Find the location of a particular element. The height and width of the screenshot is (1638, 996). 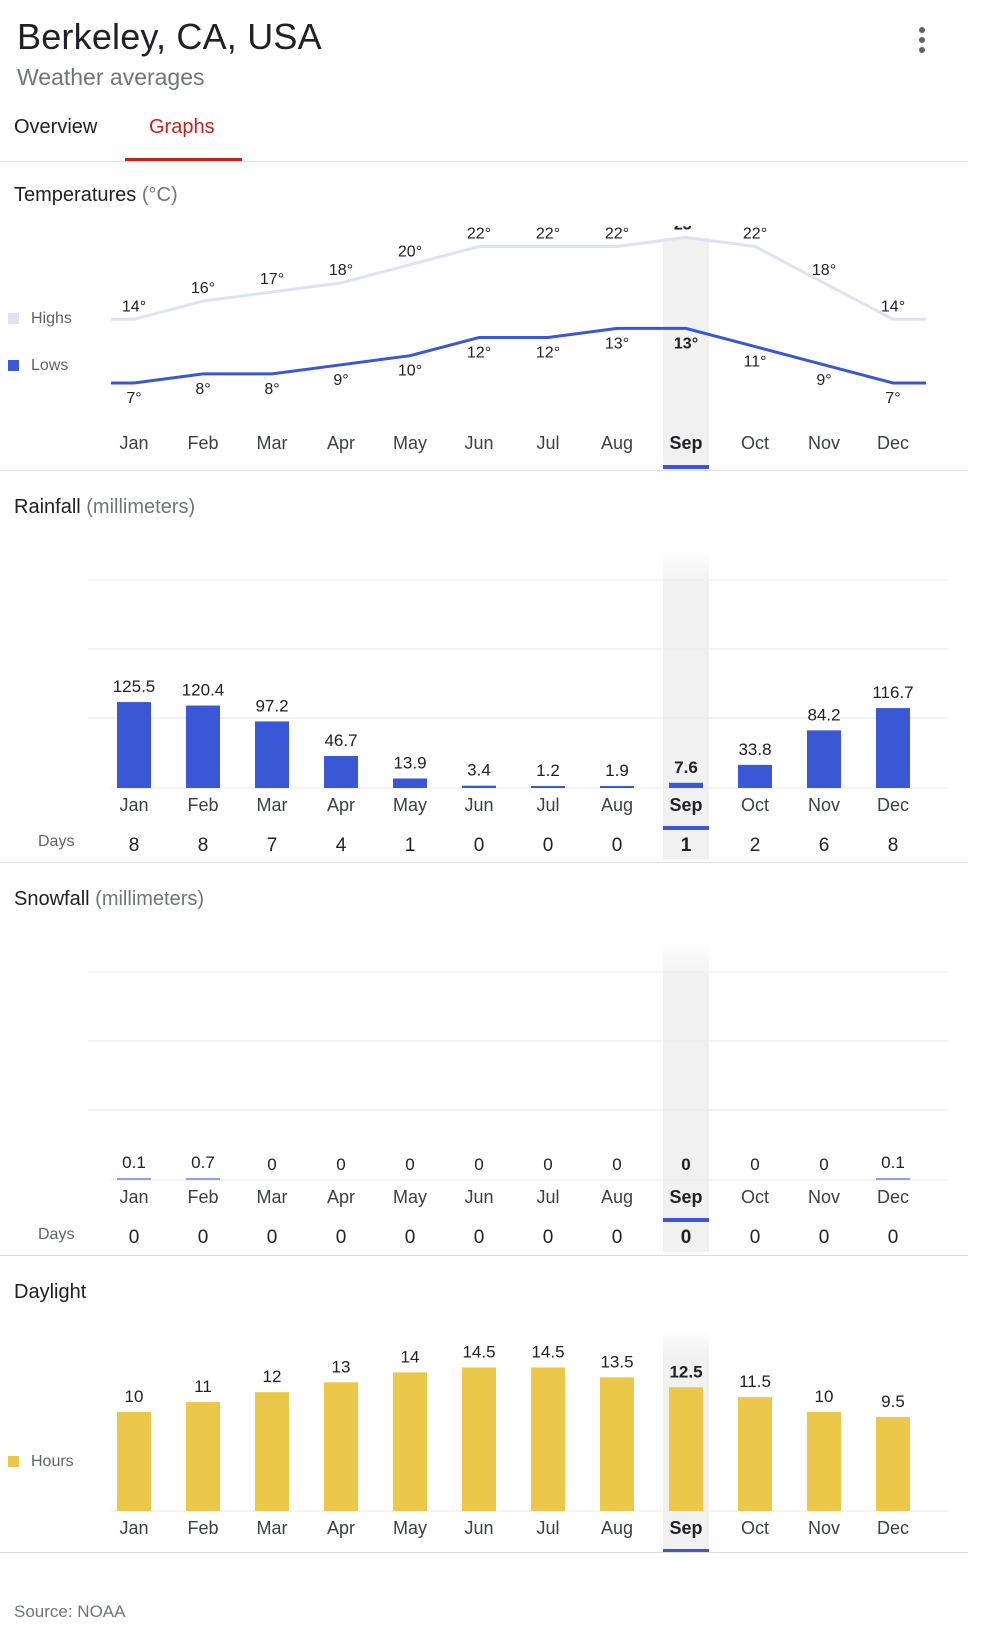

legend-lows: Lows is located at coordinates (38, 366).